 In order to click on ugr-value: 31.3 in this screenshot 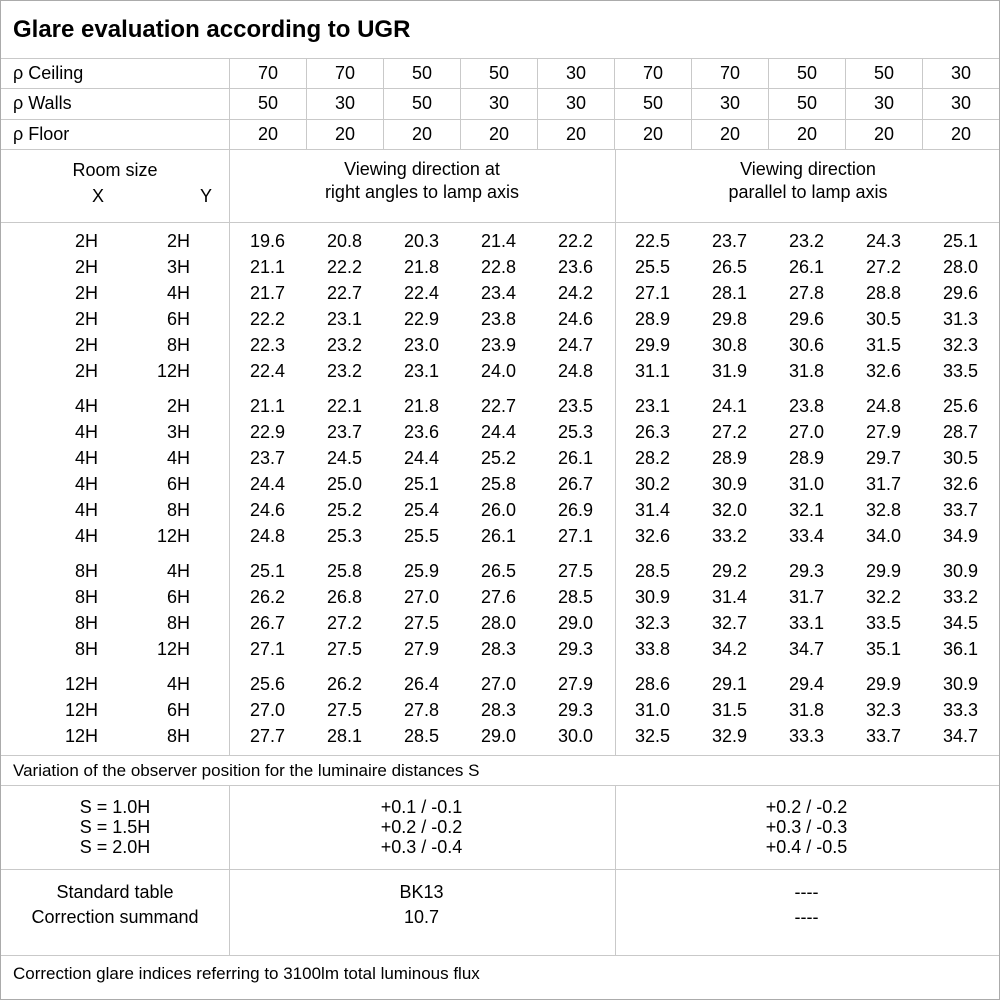, I will do `click(960, 318)`.